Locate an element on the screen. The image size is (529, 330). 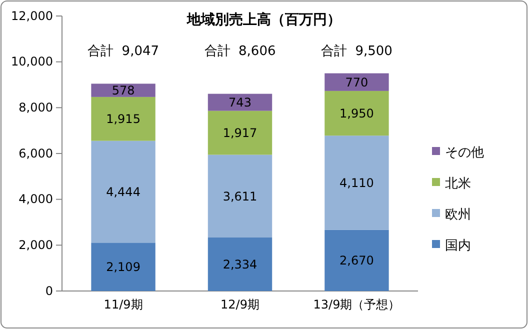
data-label: 770 is located at coordinates (356, 82).